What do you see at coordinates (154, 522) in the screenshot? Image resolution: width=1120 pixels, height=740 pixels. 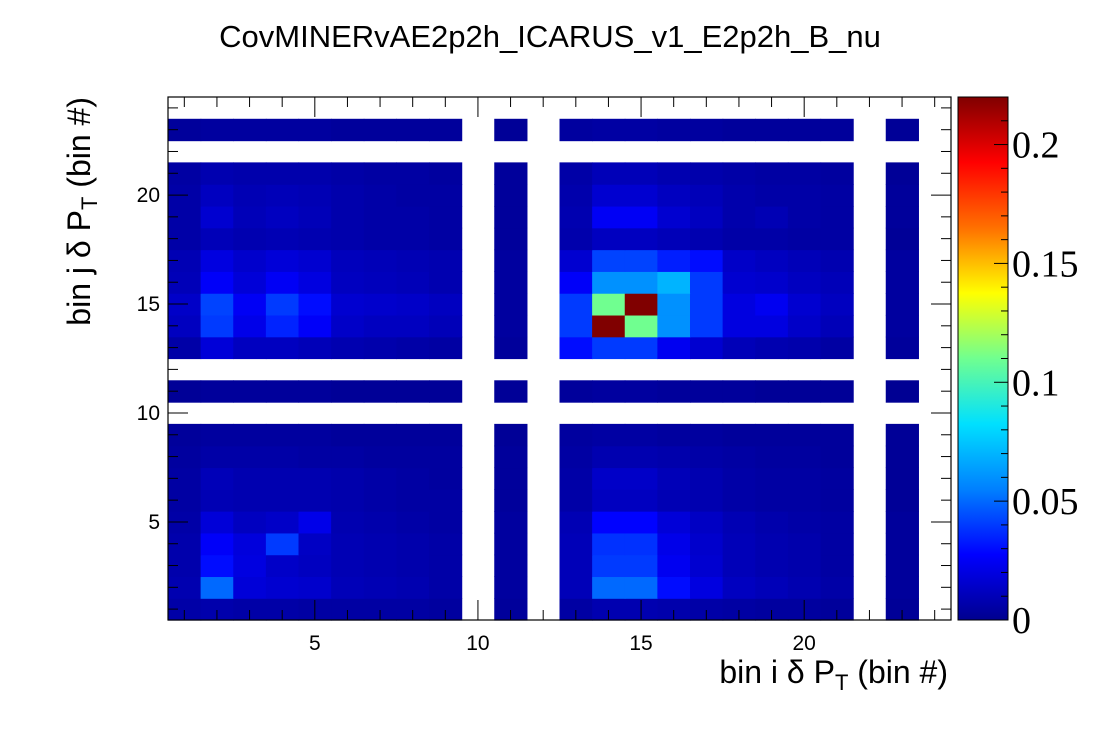 I see `y-tick-label: 5` at bounding box center [154, 522].